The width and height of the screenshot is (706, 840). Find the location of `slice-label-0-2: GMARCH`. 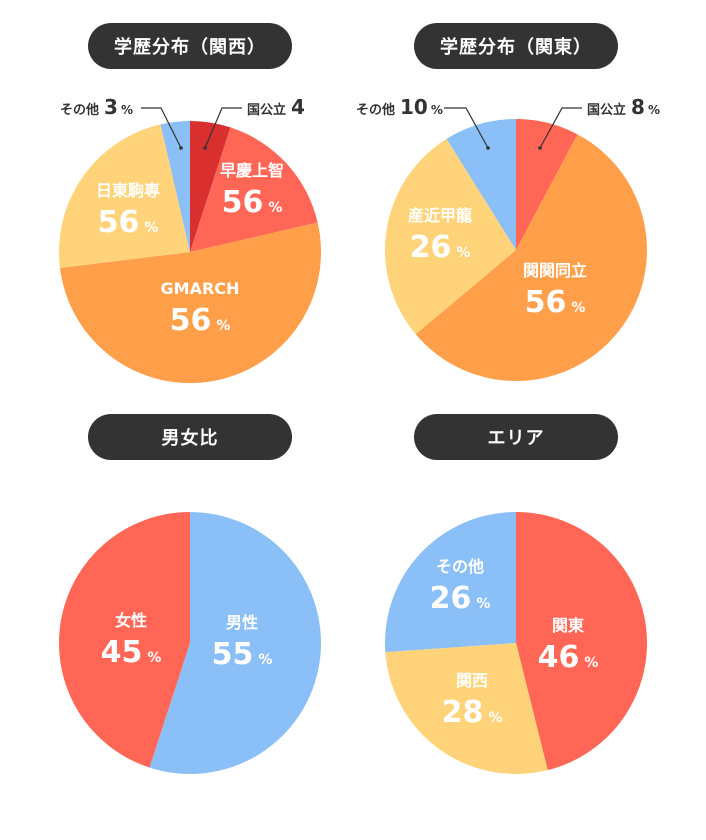

slice-label-0-2: GMARCH is located at coordinates (200, 288).